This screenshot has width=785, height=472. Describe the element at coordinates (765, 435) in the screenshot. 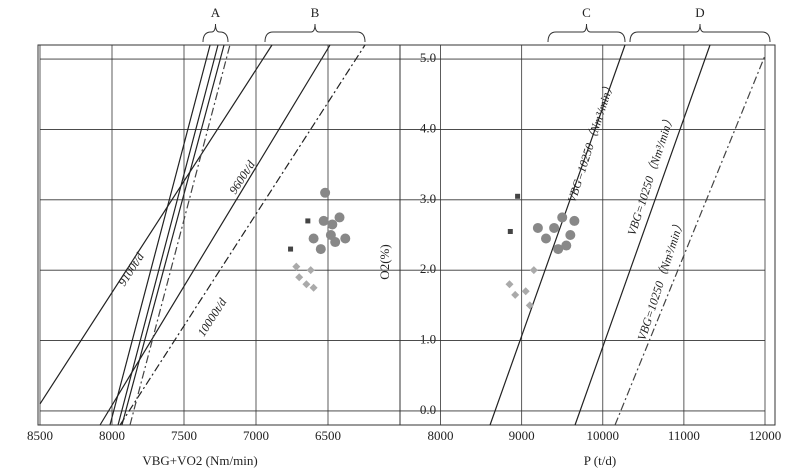

I see `x-tick-label: 12000` at that location.